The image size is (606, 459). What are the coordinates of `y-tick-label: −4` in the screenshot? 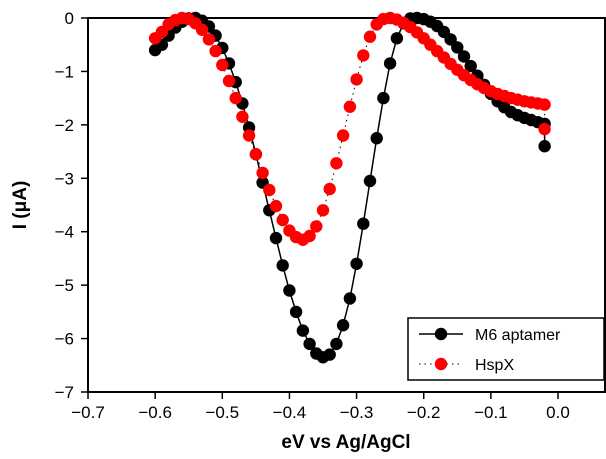 It's located at (64, 232).